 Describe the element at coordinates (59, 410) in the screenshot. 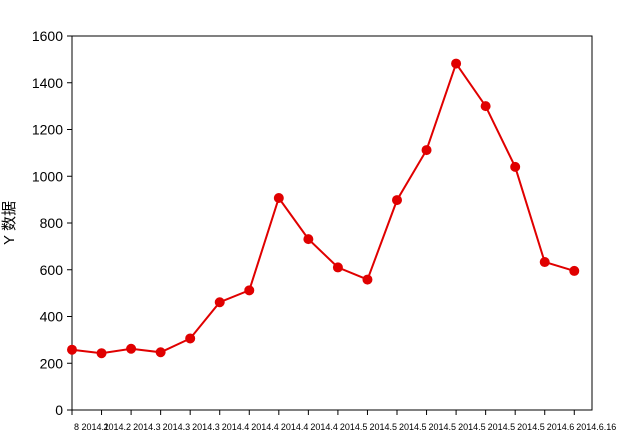

I see `y-tick-label: 0` at that location.